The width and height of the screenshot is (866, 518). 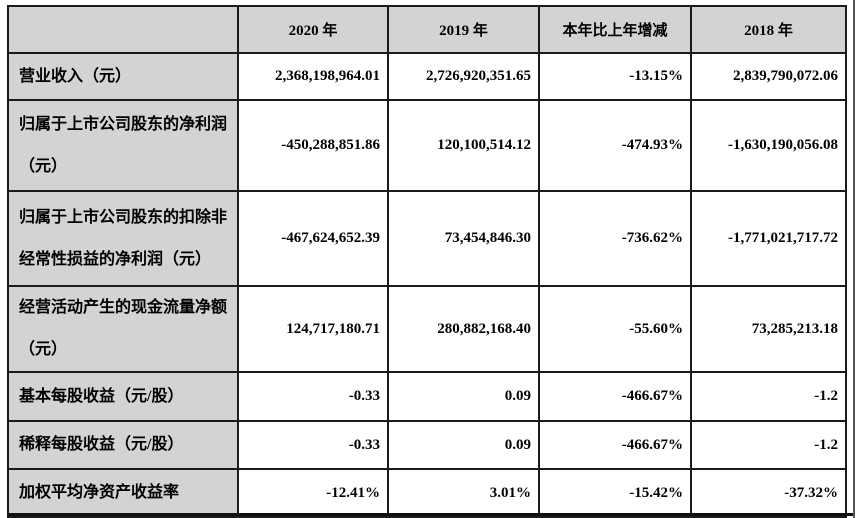 I want to click on value-cell: -55.60%, so click(x=615, y=329).